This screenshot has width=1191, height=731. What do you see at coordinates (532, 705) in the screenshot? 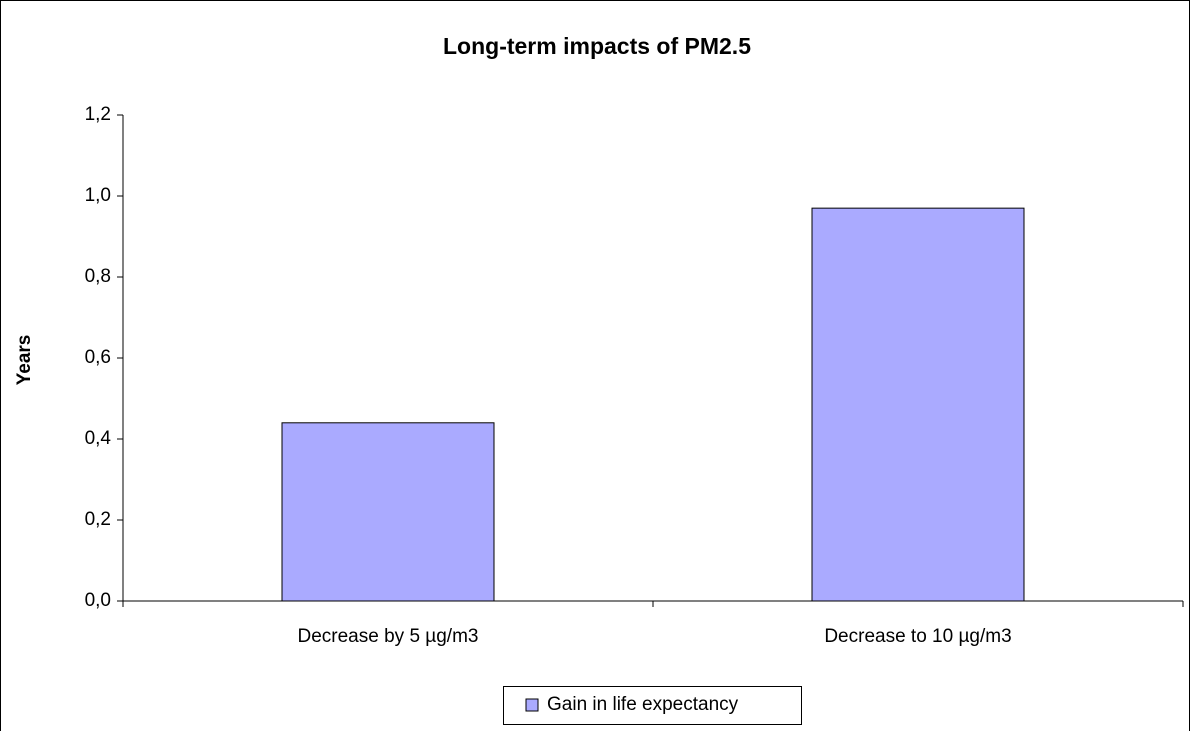
I see `legend-swatch` at bounding box center [532, 705].